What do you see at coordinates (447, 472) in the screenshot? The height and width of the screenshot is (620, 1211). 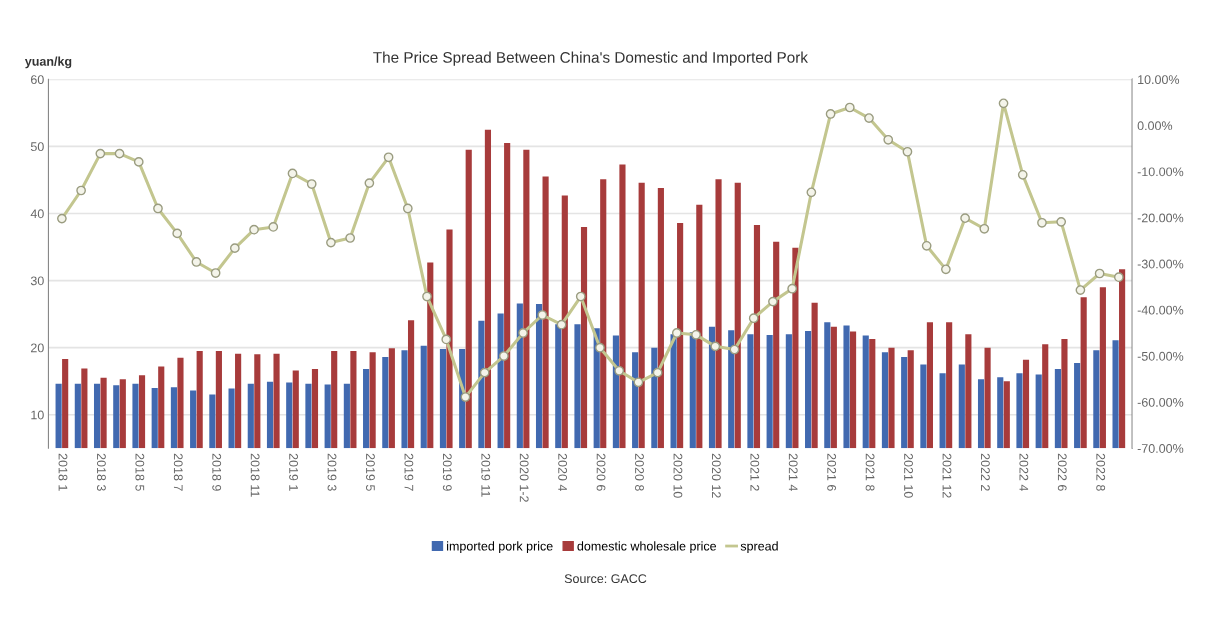 I see `x-tick-label: 2019 9` at bounding box center [447, 472].